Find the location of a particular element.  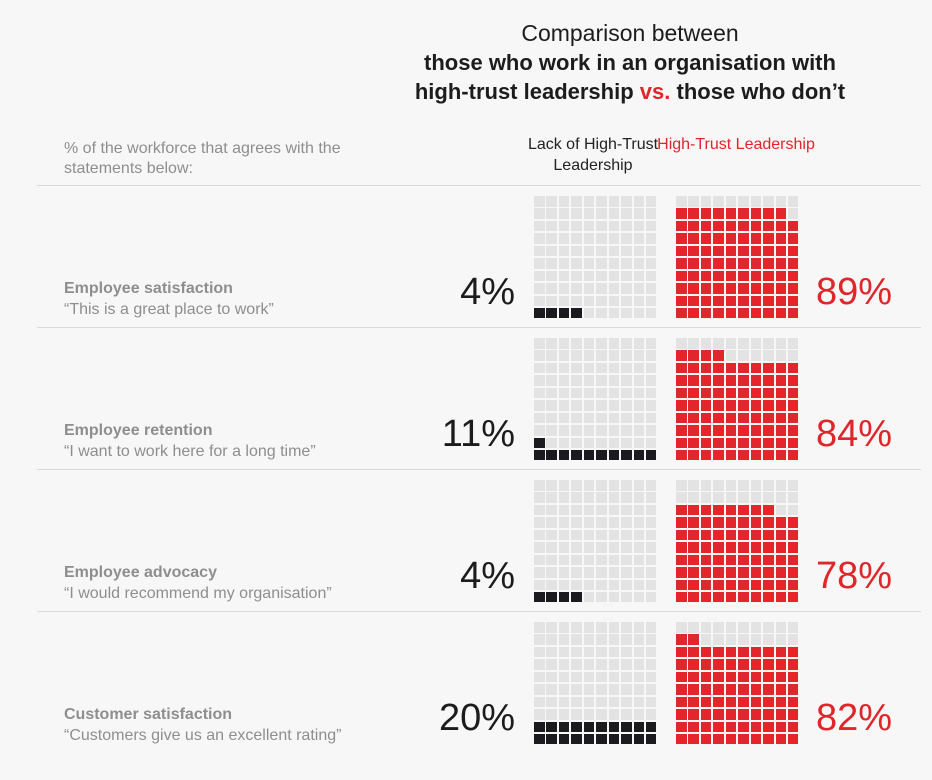

title-vs: vs. is located at coordinates (655, 91).